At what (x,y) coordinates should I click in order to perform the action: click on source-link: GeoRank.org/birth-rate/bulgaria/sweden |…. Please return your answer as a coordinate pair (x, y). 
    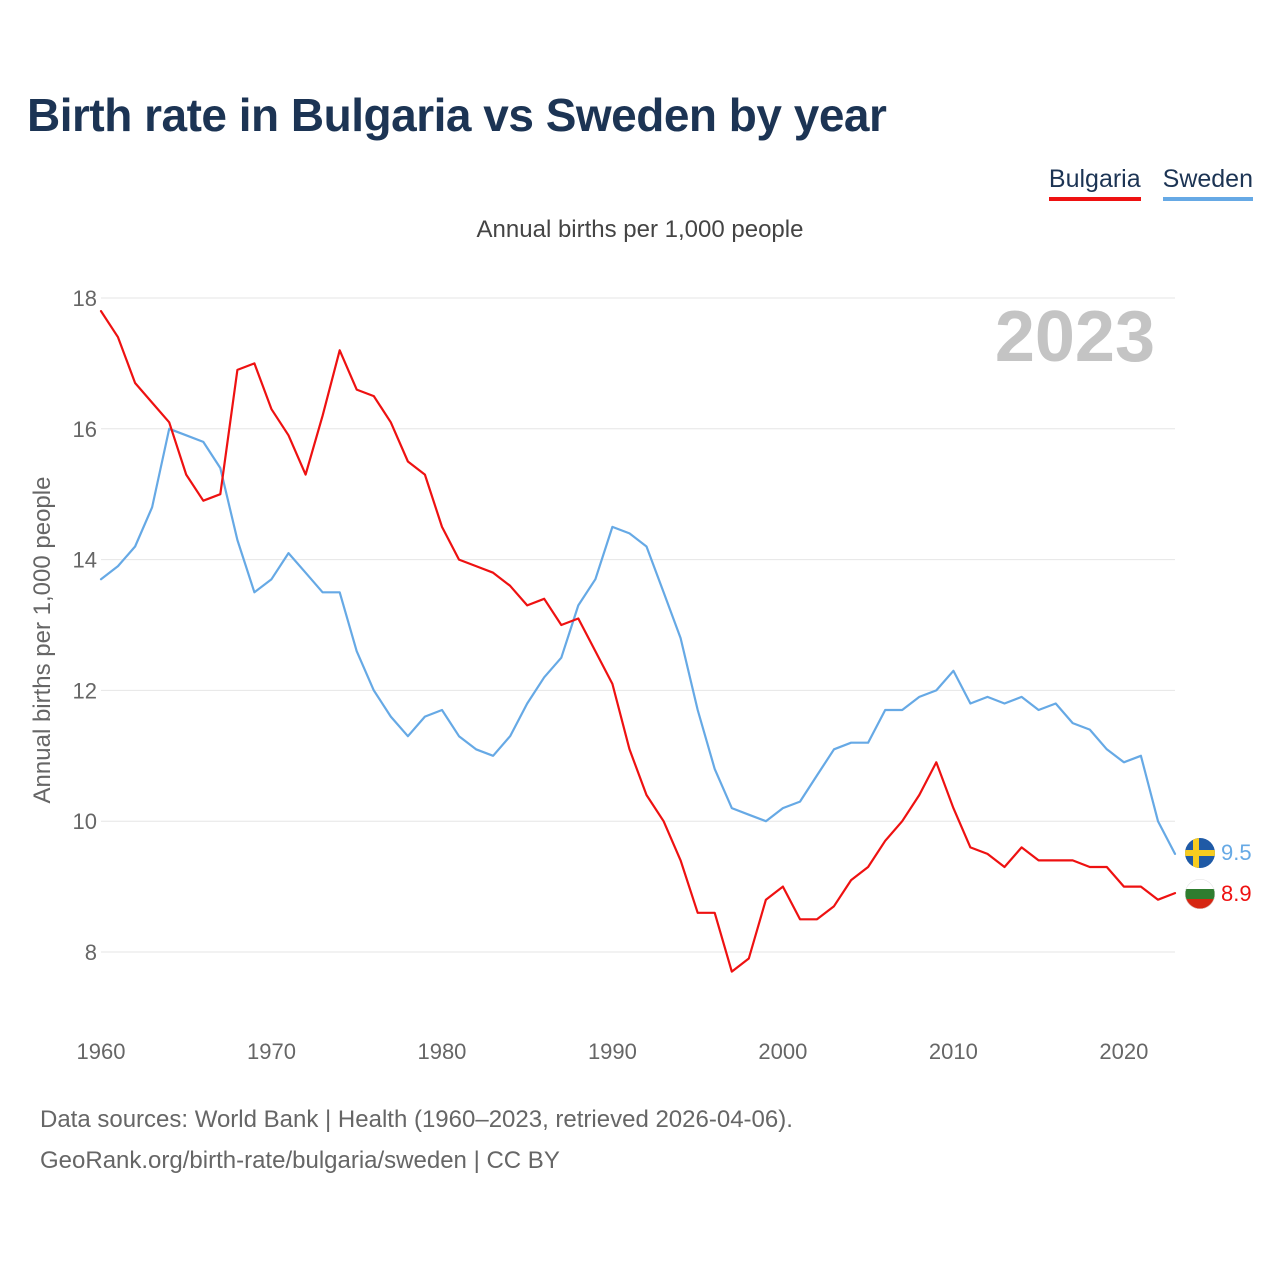
    Looking at the image, I should click on (300, 1160).